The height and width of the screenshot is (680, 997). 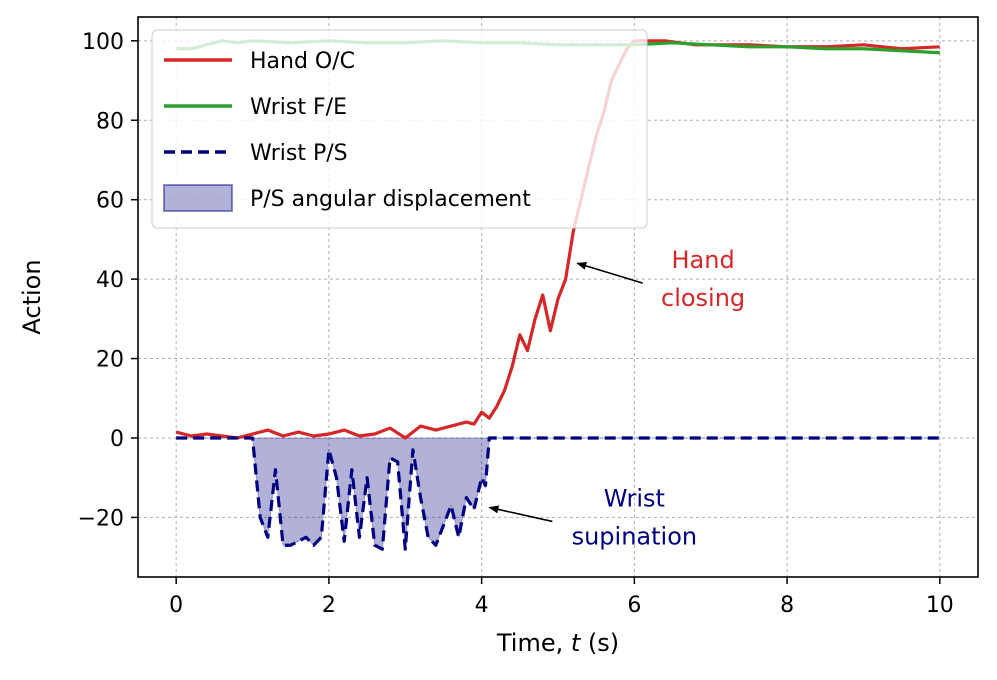 What do you see at coordinates (101, 518) in the screenshot?
I see `y-tick-label: −20` at bounding box center [101, 518].